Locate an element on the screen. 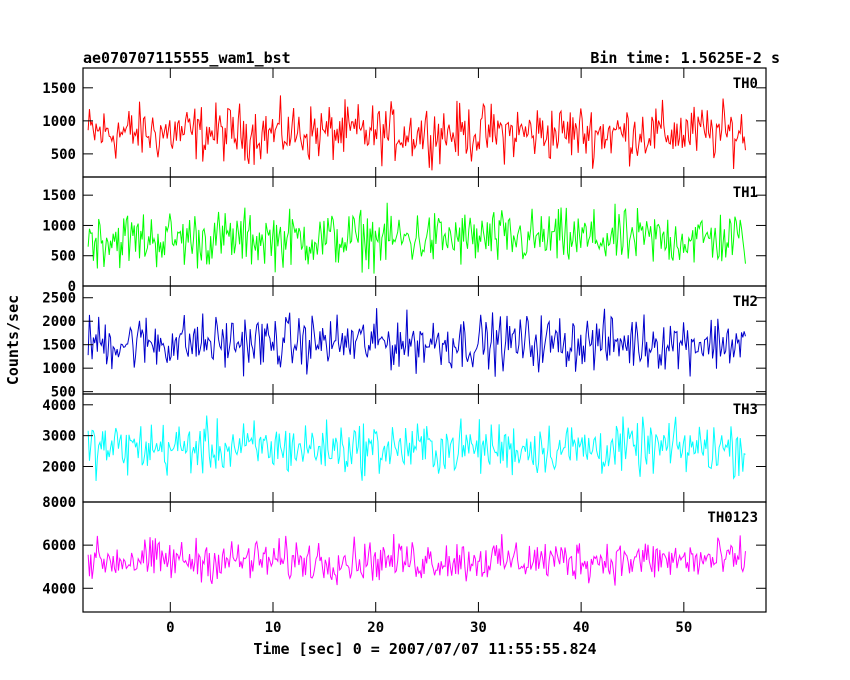 The width and height of the screenshot is (850, 680). y-tick-label: 6000 is located at coordinates (59, 546).